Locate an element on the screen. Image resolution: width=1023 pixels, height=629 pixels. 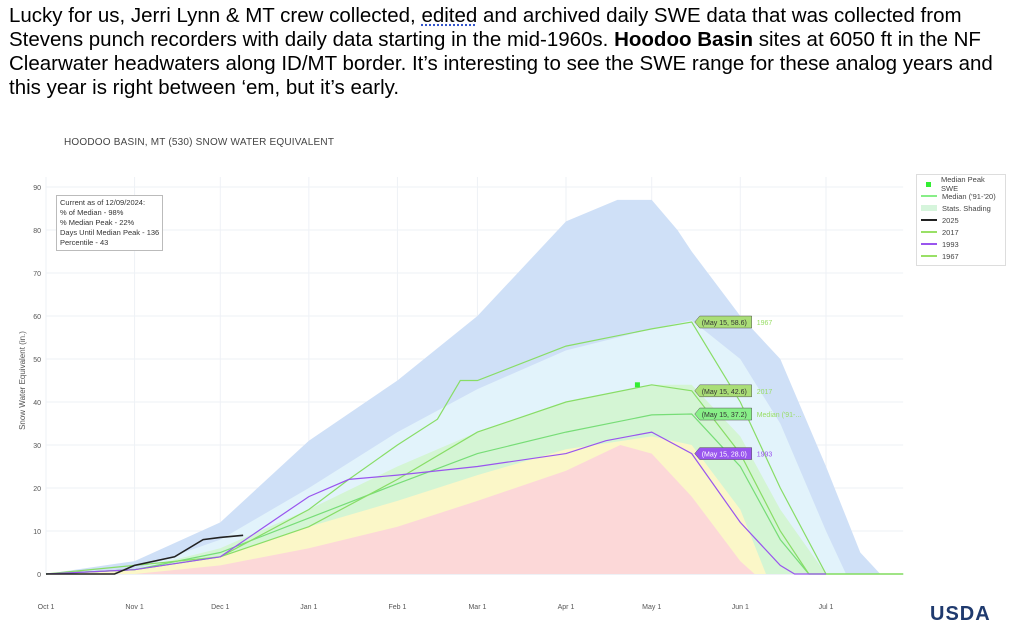
info-line: Days Until Median Peak - 136 is located at coordinates (110, 232).